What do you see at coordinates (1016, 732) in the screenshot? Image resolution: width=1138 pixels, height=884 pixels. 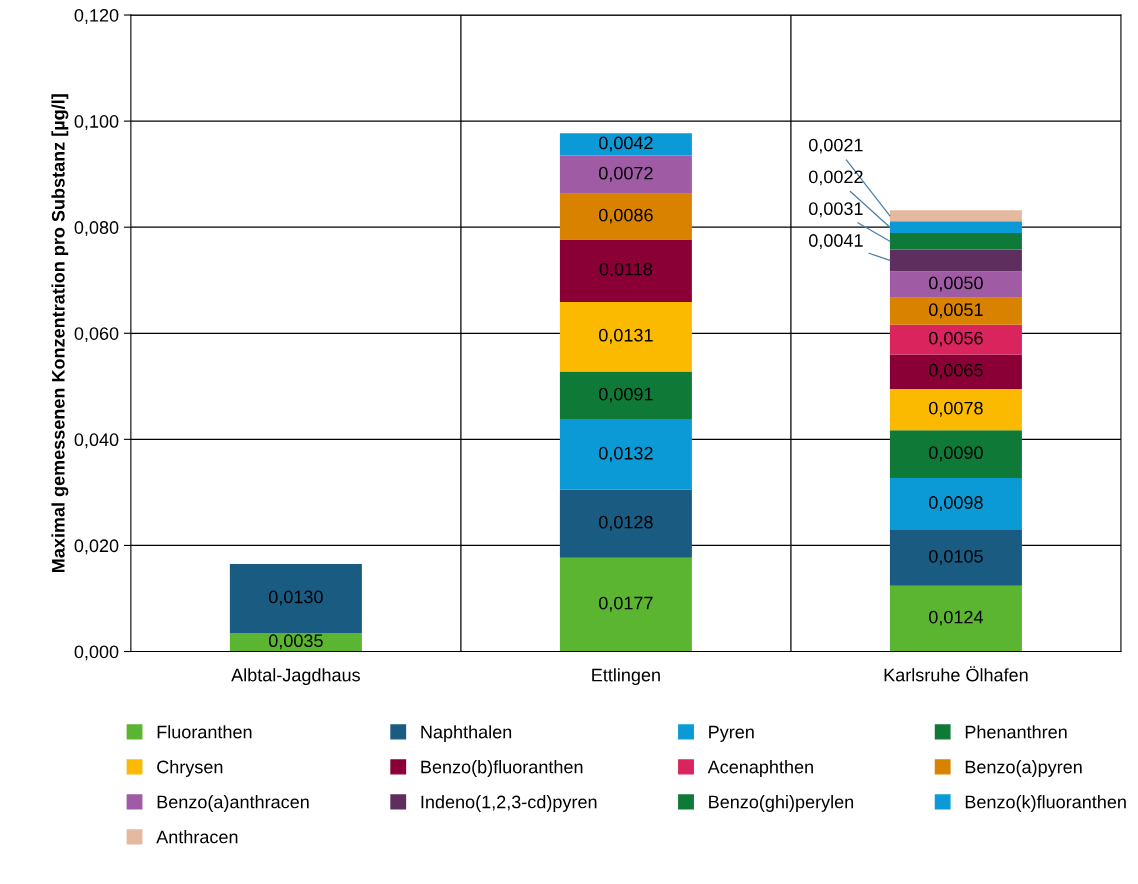 I see `legend-label: Phenanthren` at bounding box center [1016, 732].